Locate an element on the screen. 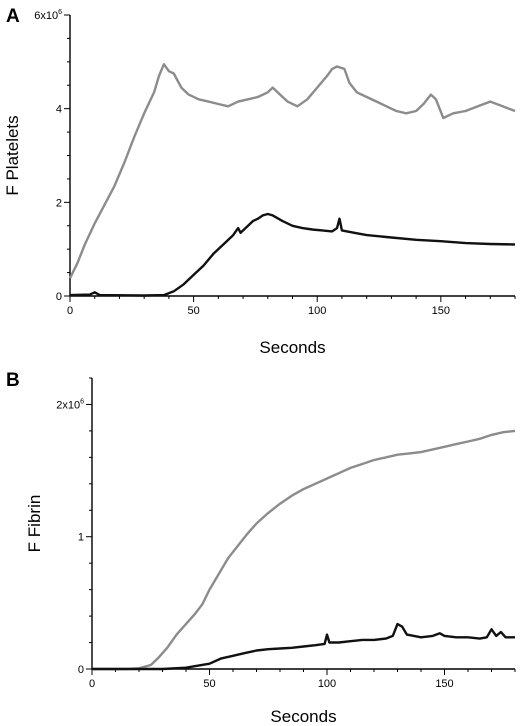  y-tick-label: 2 is located at coordinates (59, 203).